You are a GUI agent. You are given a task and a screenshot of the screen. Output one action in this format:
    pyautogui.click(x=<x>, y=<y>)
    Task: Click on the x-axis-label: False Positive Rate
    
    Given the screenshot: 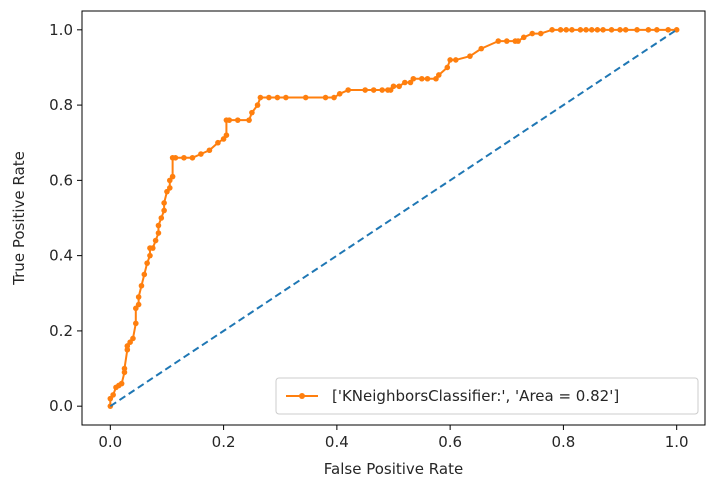 What is the action you would take?
    pyautogui.click(x=393, y=469)
    